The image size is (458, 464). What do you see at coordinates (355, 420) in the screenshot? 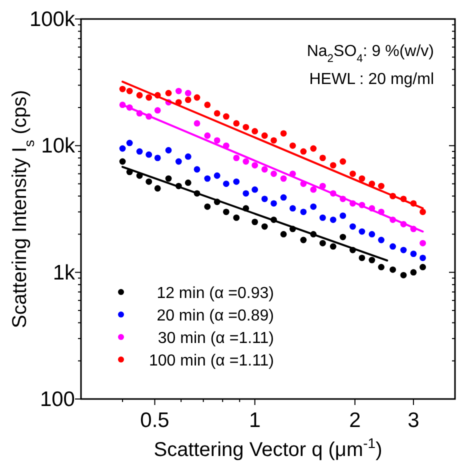
I see `x-tick-label: 2` at bounding box center [355, 420].